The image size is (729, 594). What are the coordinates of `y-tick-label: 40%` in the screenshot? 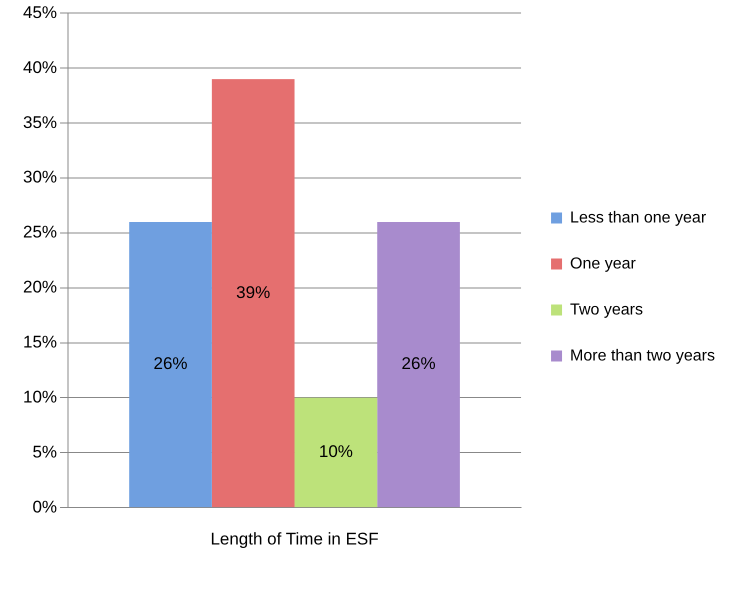 It's located at (40, 67).